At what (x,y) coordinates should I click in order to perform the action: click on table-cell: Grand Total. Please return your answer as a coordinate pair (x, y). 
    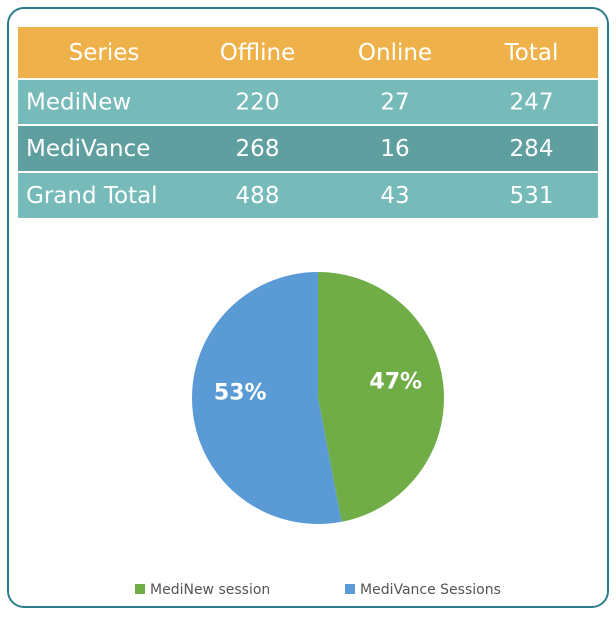
    Looking at the image, I should click on (92, 196).